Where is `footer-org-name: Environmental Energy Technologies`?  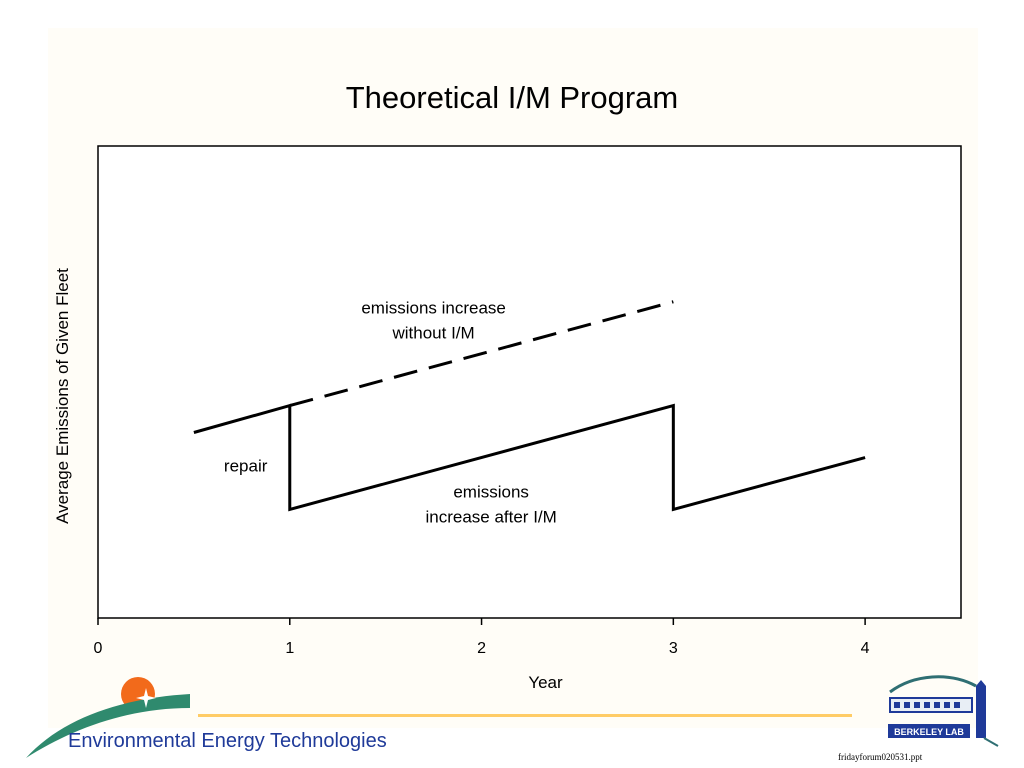
footer-org-name: Environmental Energy Technologies is located at coordinates (227, 741).